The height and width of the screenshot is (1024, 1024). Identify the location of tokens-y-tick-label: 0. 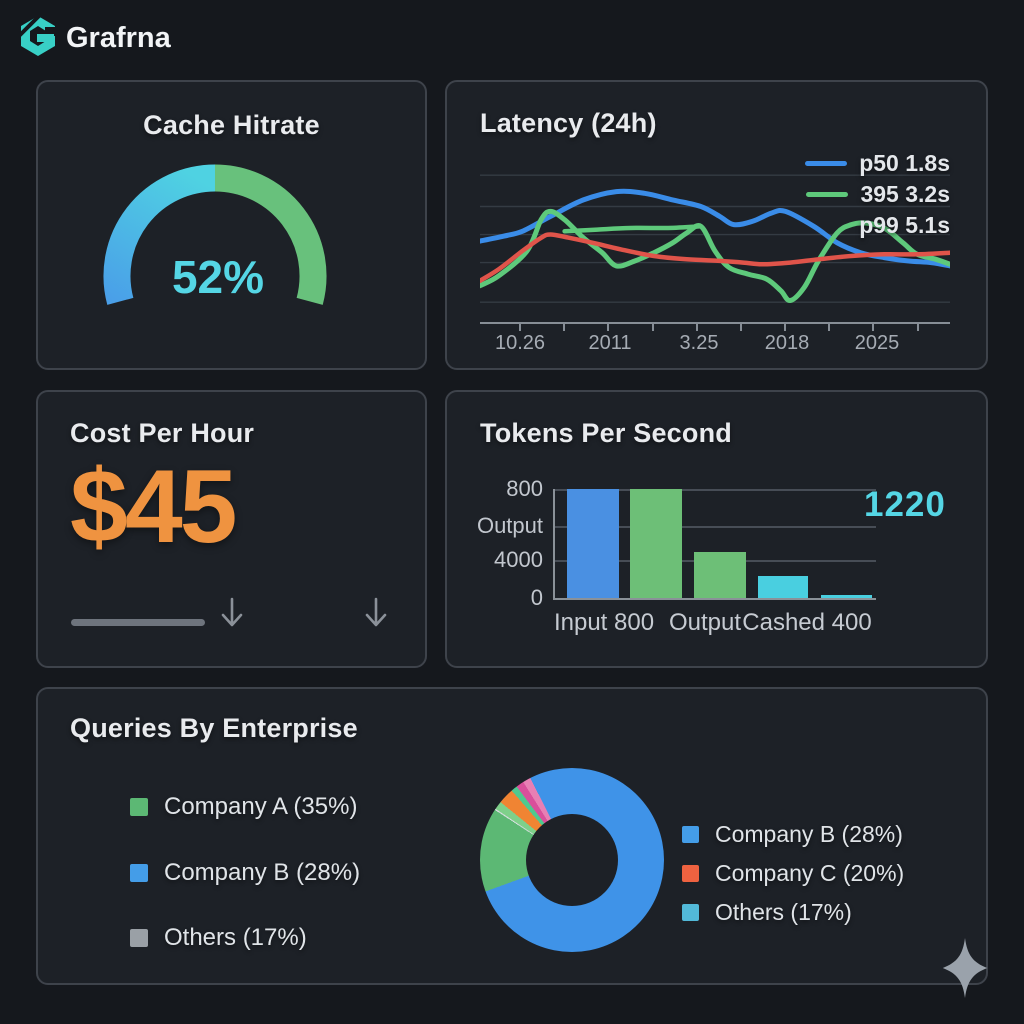
(536, 597).